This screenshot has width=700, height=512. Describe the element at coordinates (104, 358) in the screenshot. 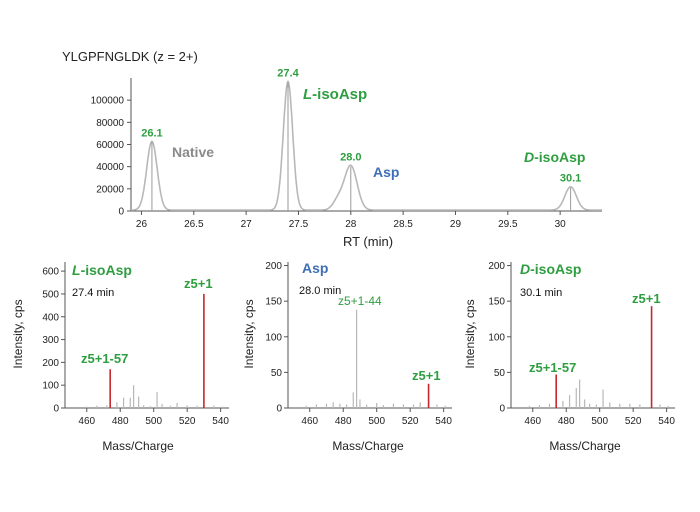

I see `spectrum1-label-z5-57: z5+1-57` at that location.